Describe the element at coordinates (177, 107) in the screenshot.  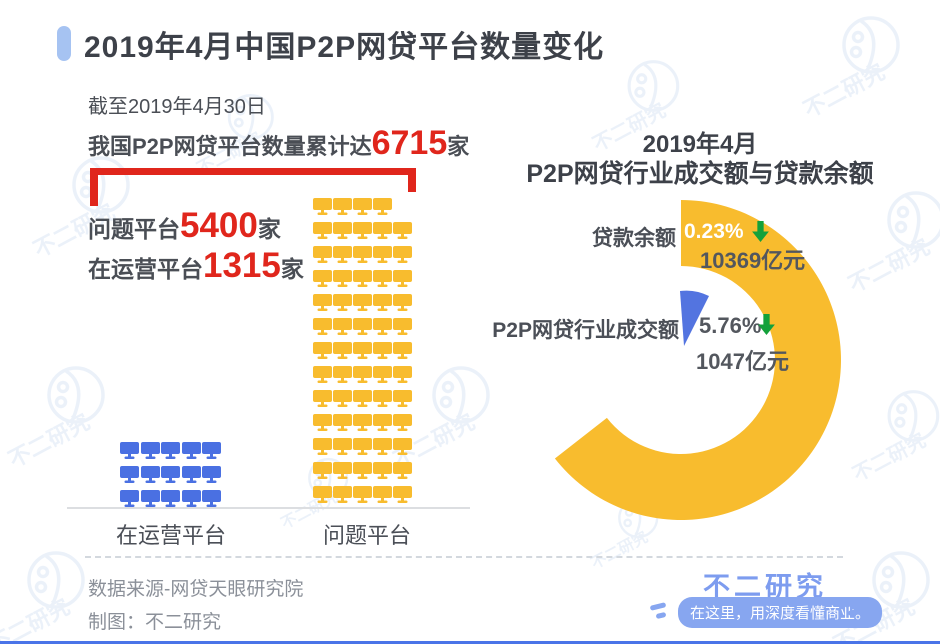
I see `date-note: 截至2019年4月30日` at that location.